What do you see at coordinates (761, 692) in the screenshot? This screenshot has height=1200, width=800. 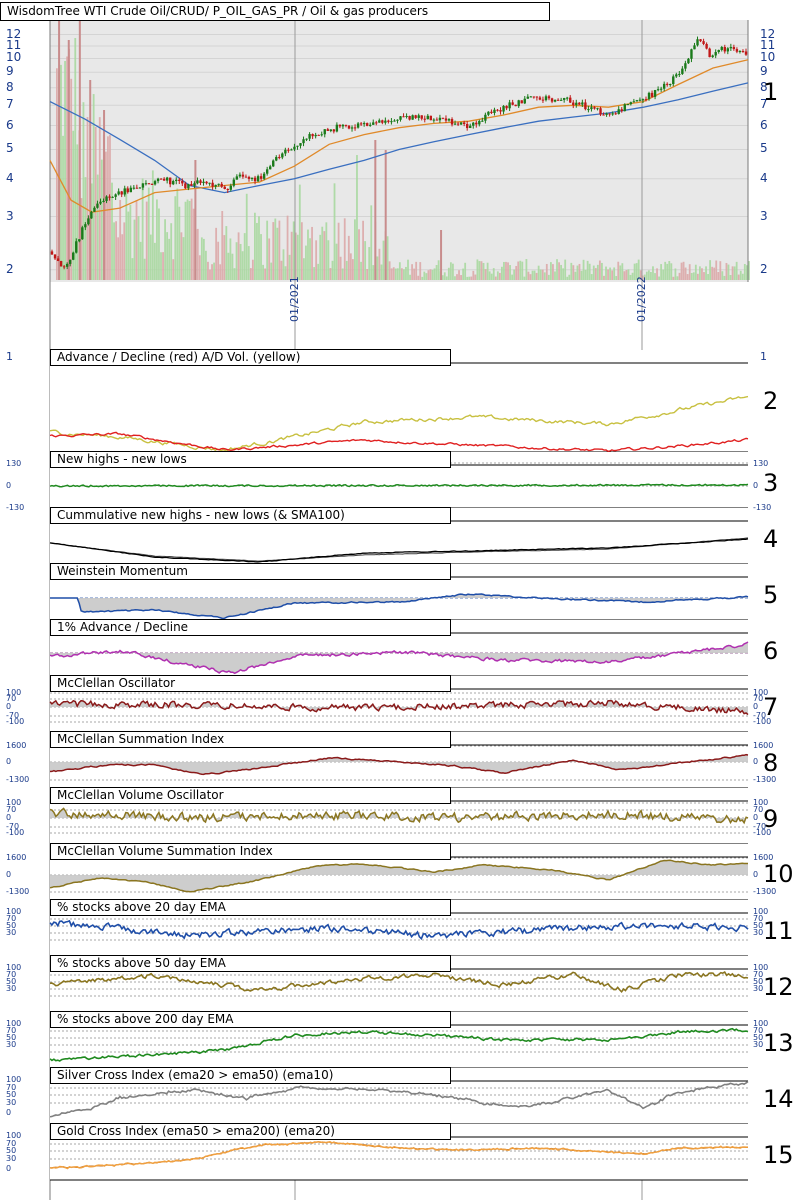 I see `mcclellan-oscillator-line-tick-right: 100` at bounding box center [761, 692].